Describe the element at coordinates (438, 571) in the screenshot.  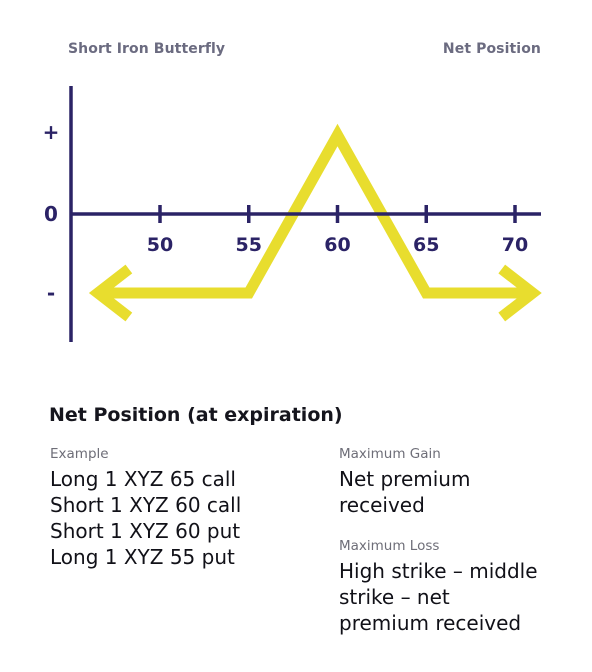
I see `max-loss-line: High strike – middle` at that location.